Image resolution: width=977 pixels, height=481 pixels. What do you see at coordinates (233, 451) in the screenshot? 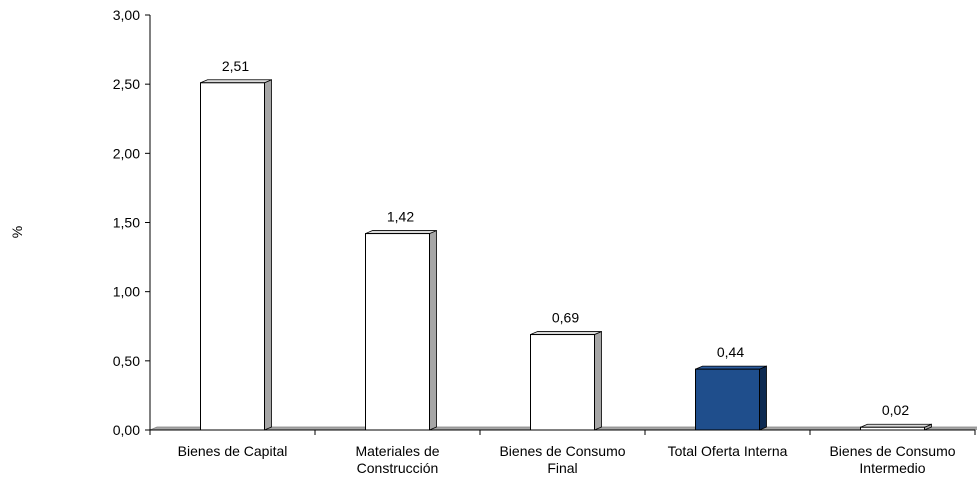
I see `x-tick-label: Bienes de Capital` at bounding box center [233, 451].